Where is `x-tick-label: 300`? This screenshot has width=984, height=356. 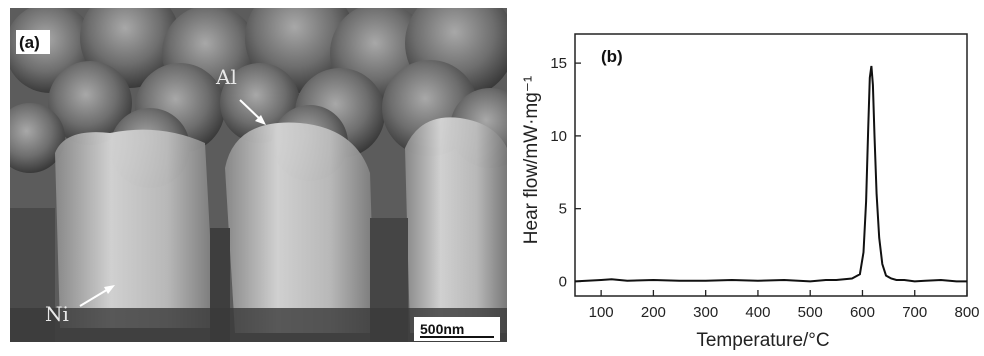 x-tick-label: 300 is located at coordinates (705, 312).